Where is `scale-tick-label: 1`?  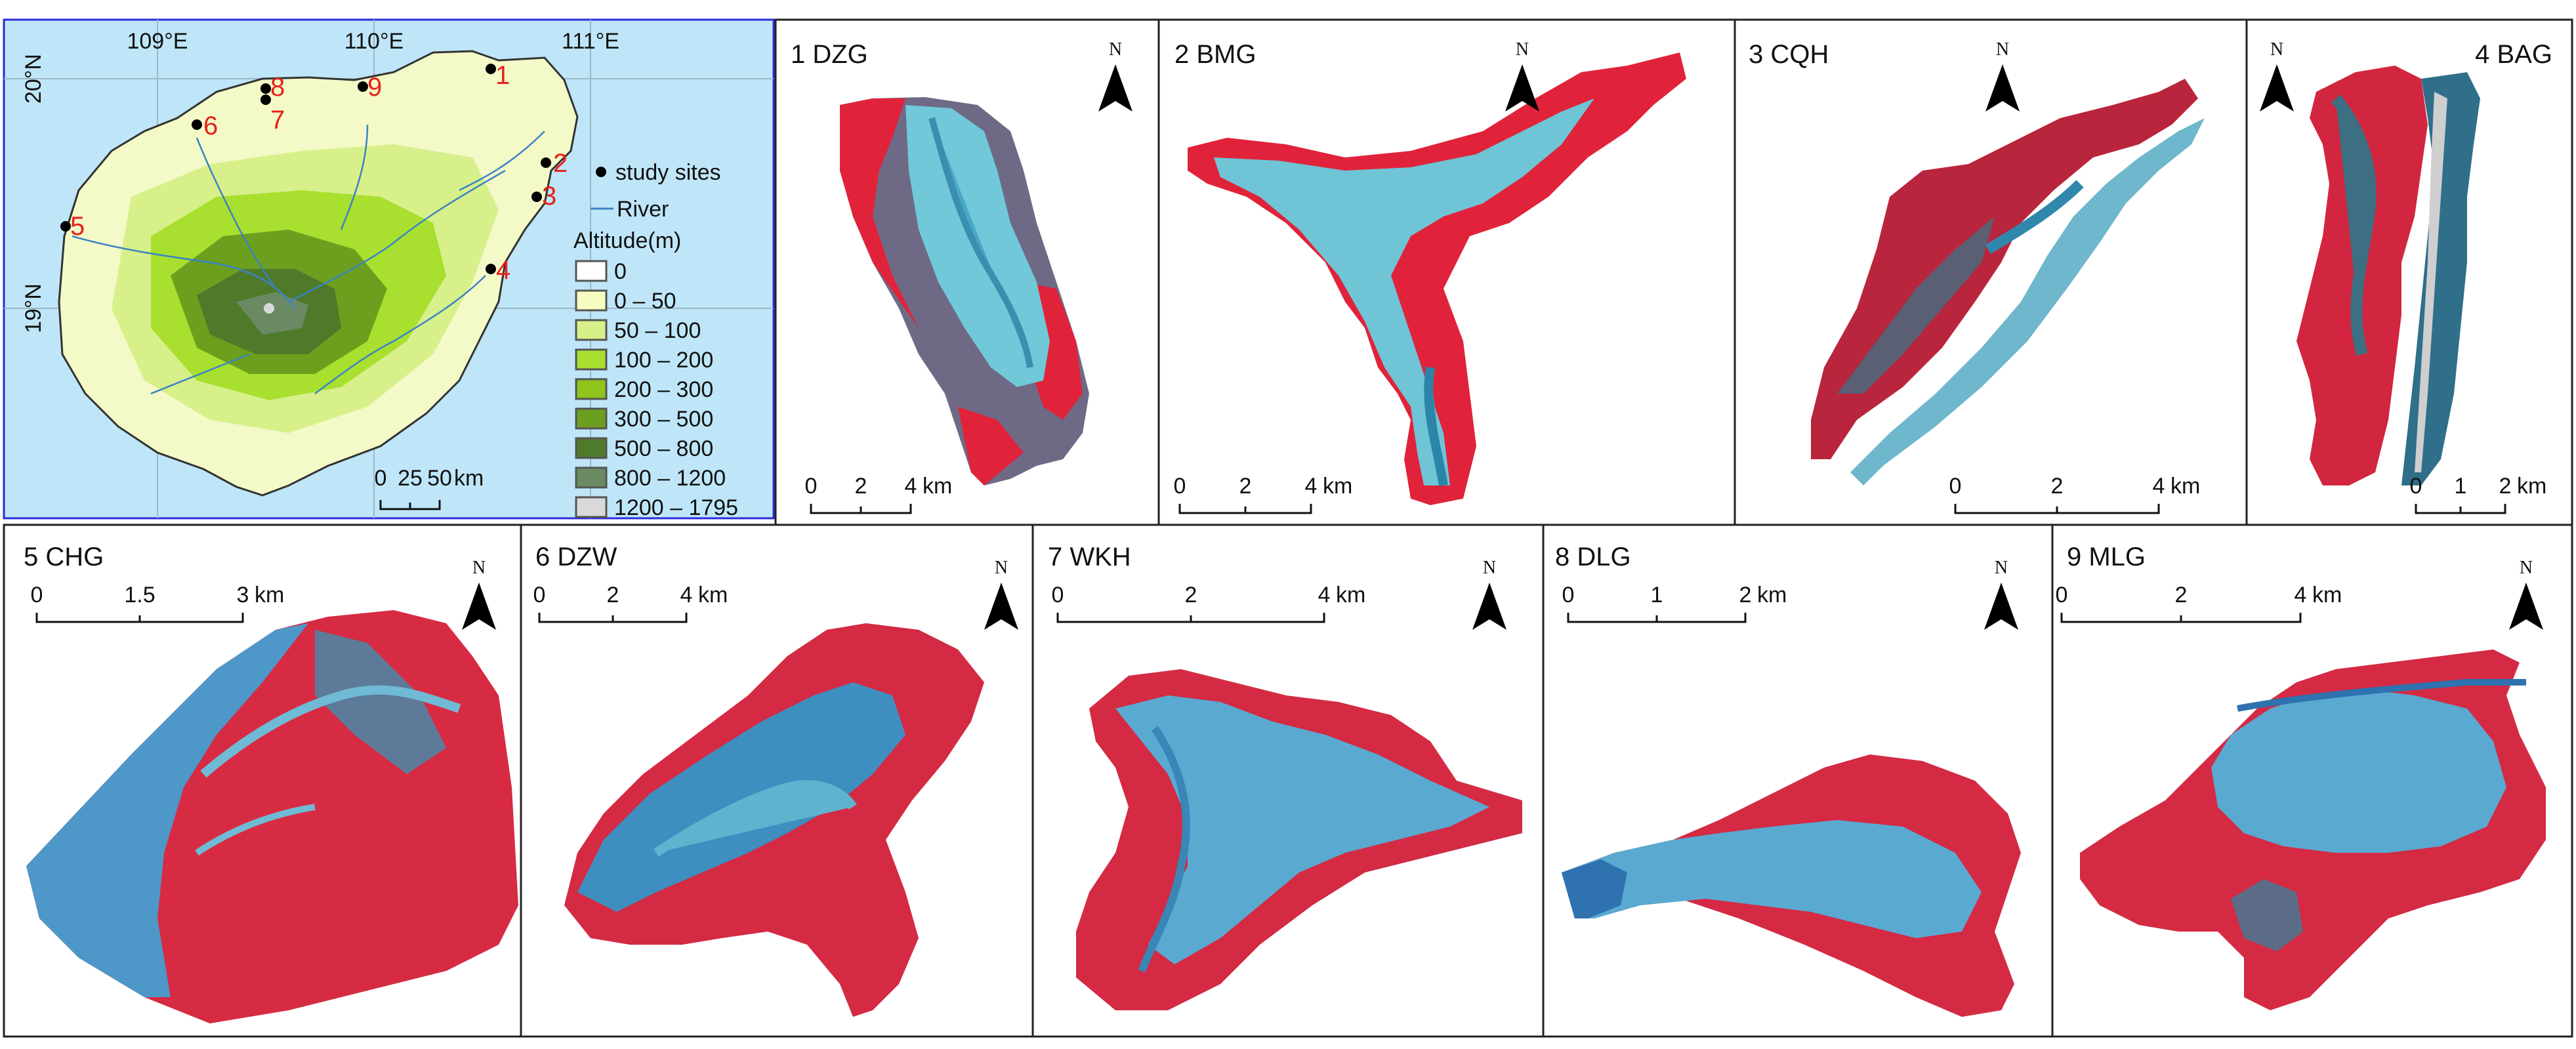 scale-tick-label: 1 is located at coordinates (2461, 486).